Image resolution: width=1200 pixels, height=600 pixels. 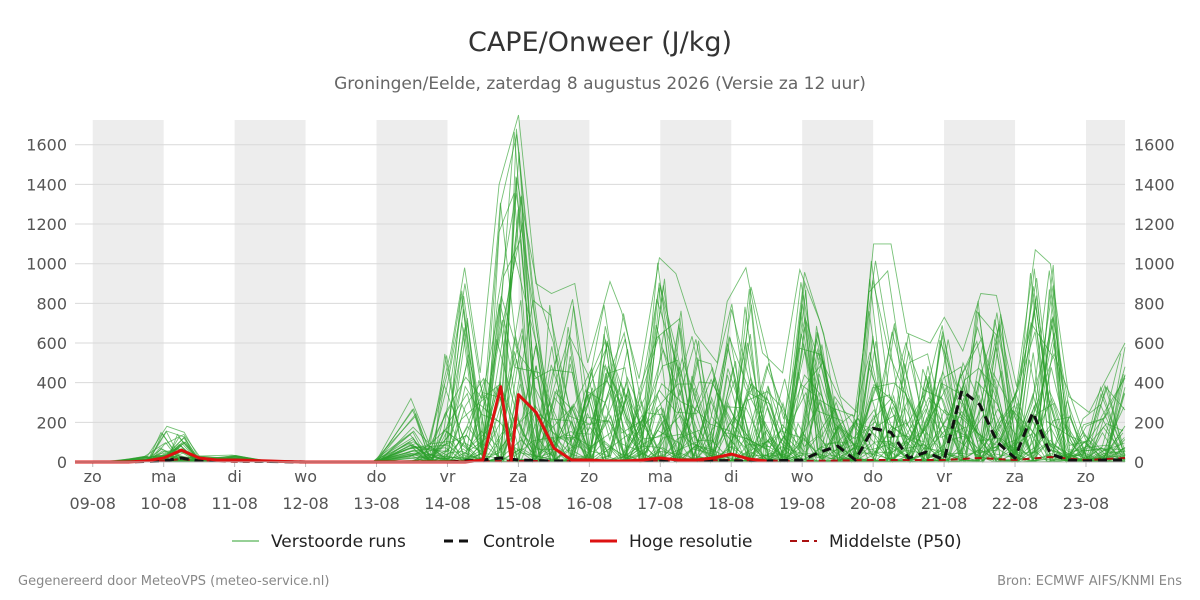 I want to click on x-tick-day-5: vr, so click(x=447, y=476).